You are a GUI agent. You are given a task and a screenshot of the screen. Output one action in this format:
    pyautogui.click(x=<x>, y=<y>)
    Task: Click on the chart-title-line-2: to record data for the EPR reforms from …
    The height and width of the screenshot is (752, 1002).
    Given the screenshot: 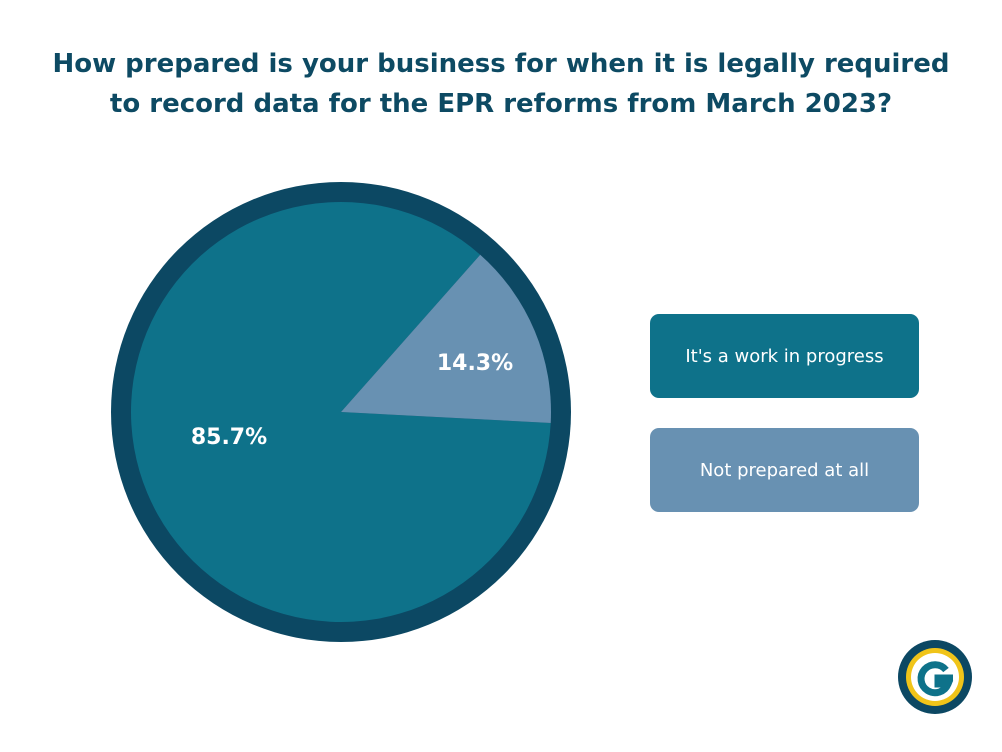 What is the action you would take?
    pyautogui.click(x=501, y=104)
    